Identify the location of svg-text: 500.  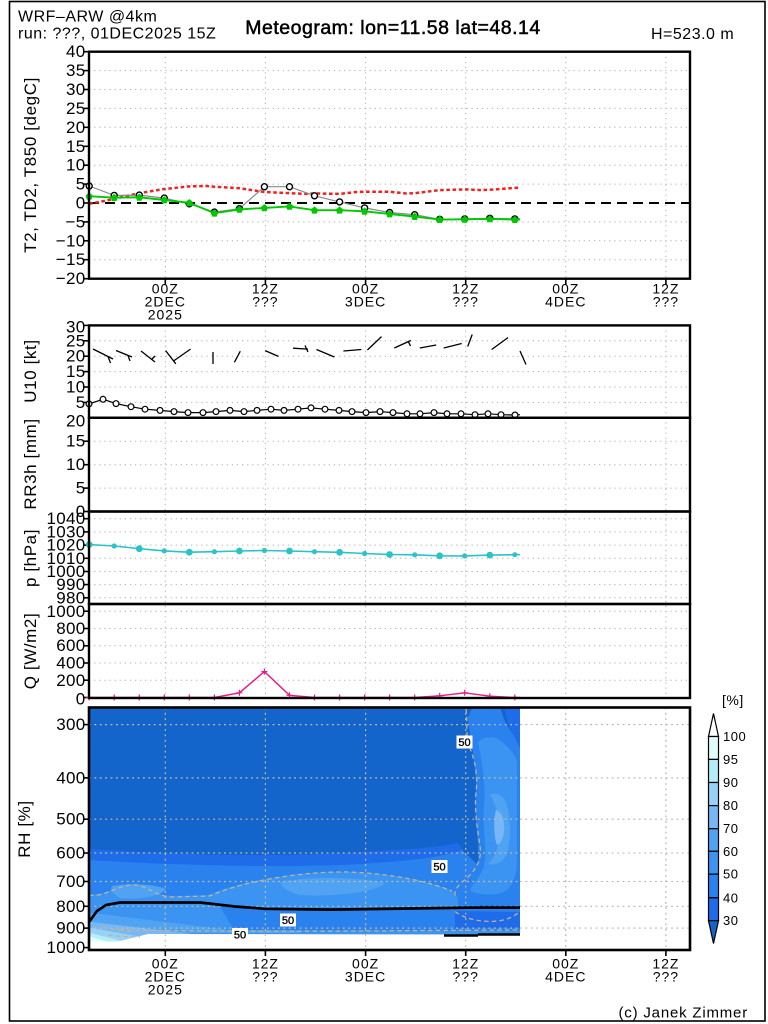
(70, 819).